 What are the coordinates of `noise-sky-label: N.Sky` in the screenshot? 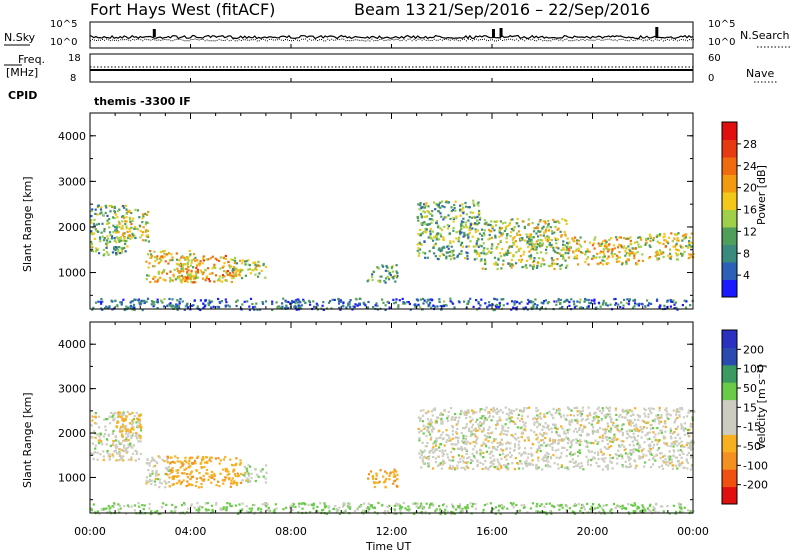 It's located at (20, 37).